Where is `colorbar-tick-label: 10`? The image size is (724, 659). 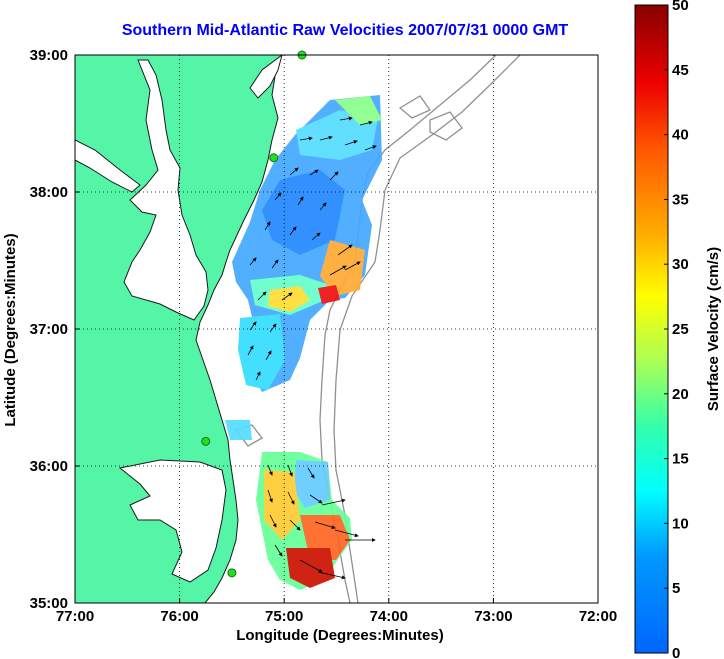 colorbar-tick-label: 10 is located at coordinates (680, 523).